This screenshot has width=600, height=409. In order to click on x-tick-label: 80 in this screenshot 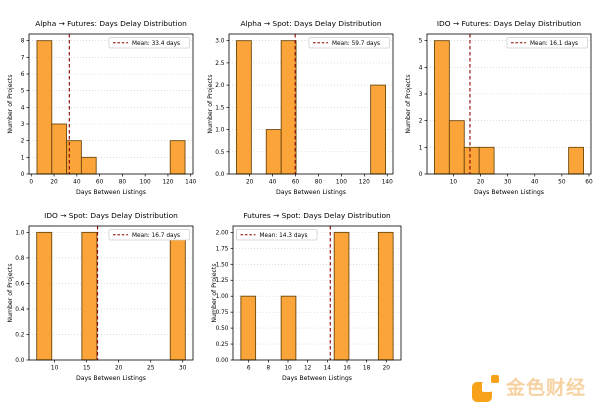, I will do `click(319, 183)`.